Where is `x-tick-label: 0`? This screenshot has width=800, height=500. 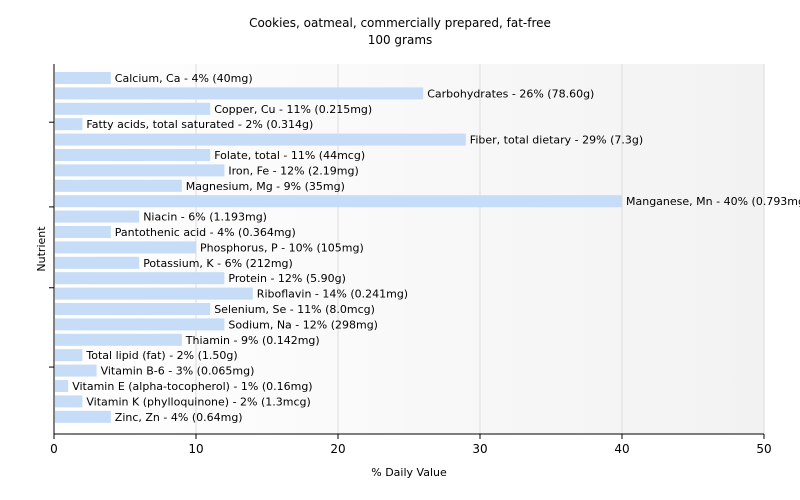
x-tick-label: 0 is located at coordinates (54, 449).